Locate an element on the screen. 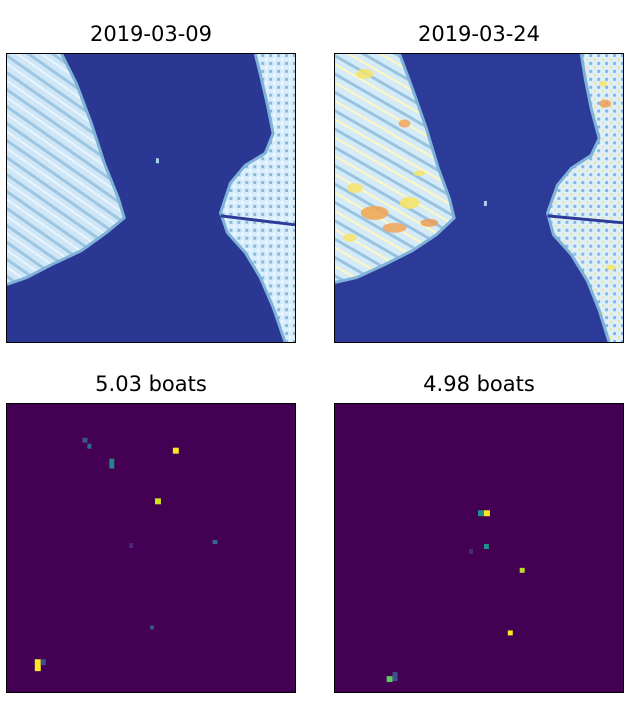 The image size is (634, 712). panel-title-date-2: 2019-03-24 is located at coordinates (479, 34).